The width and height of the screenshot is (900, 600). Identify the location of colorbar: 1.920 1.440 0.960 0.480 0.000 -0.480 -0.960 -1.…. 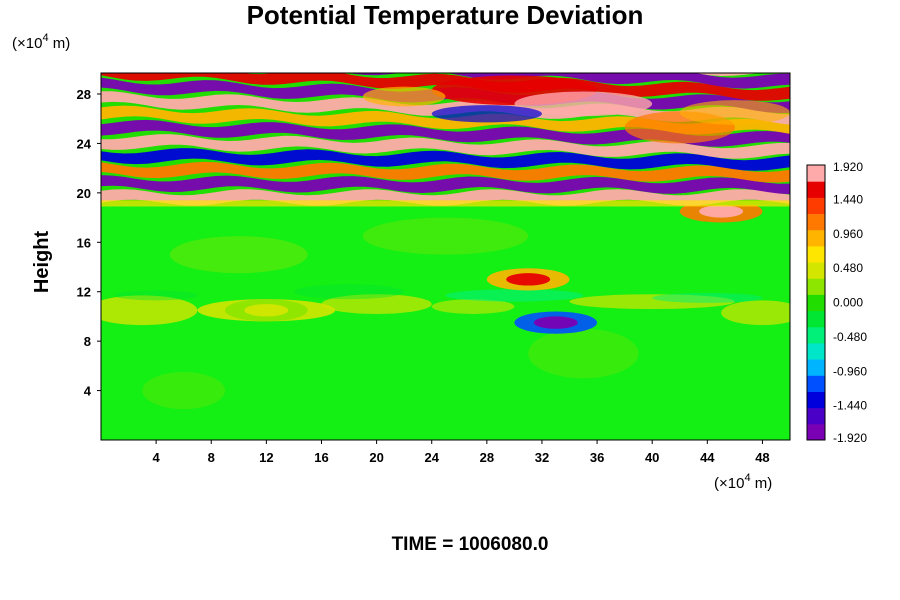
(836, 302).